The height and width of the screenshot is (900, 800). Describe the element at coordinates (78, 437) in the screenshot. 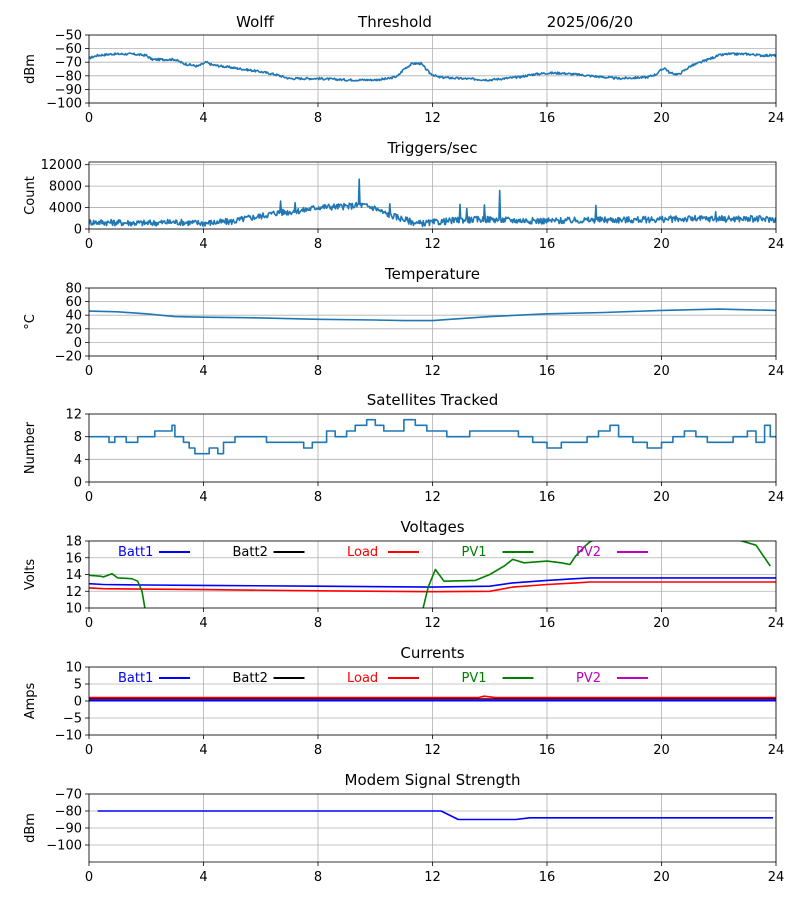

I see `y-tick-label: 8` at that location.